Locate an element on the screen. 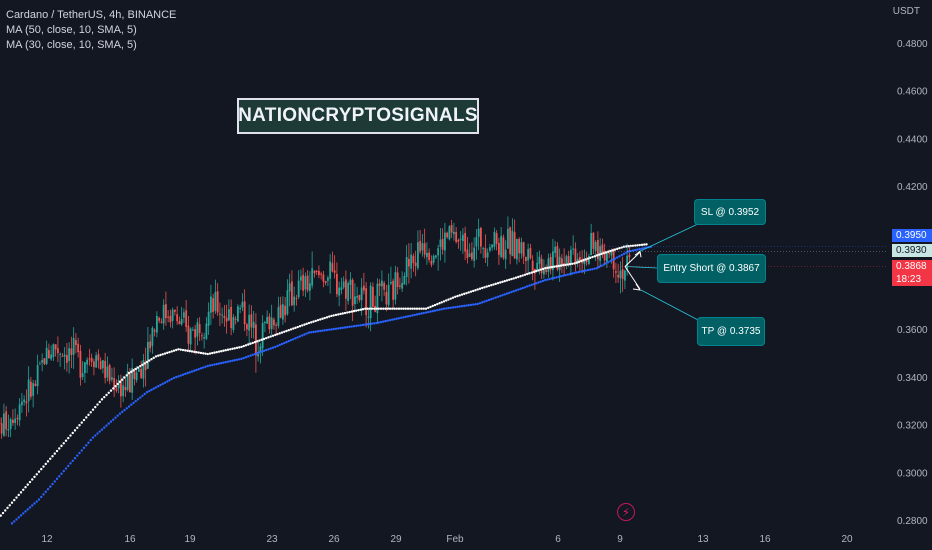 This screenshot has height=550, width=932. tp-label: TP @ 0.3735 is located at coordinates (731, 331).